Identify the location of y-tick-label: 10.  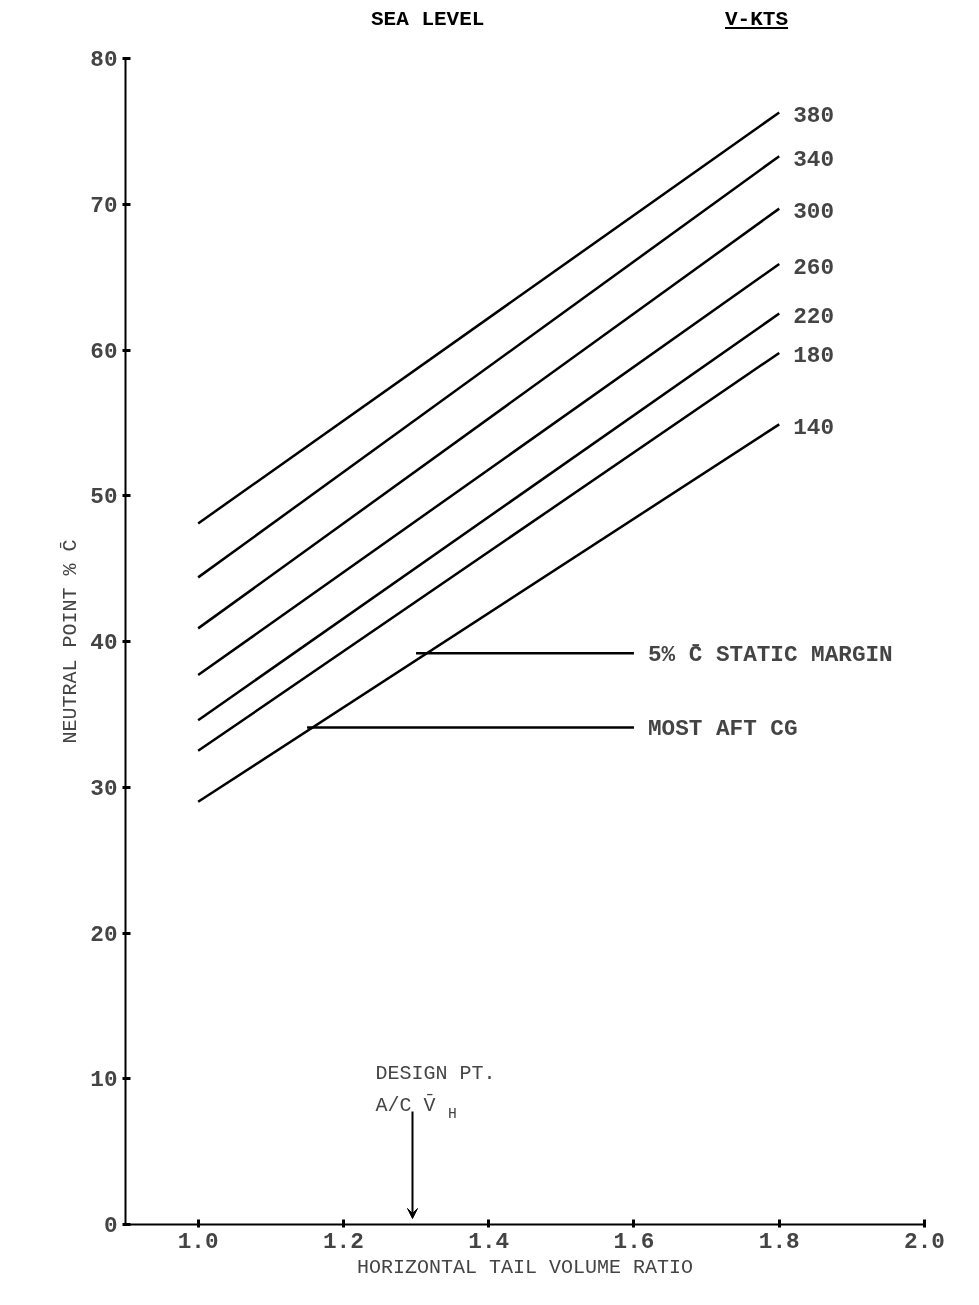
(104, 1080).